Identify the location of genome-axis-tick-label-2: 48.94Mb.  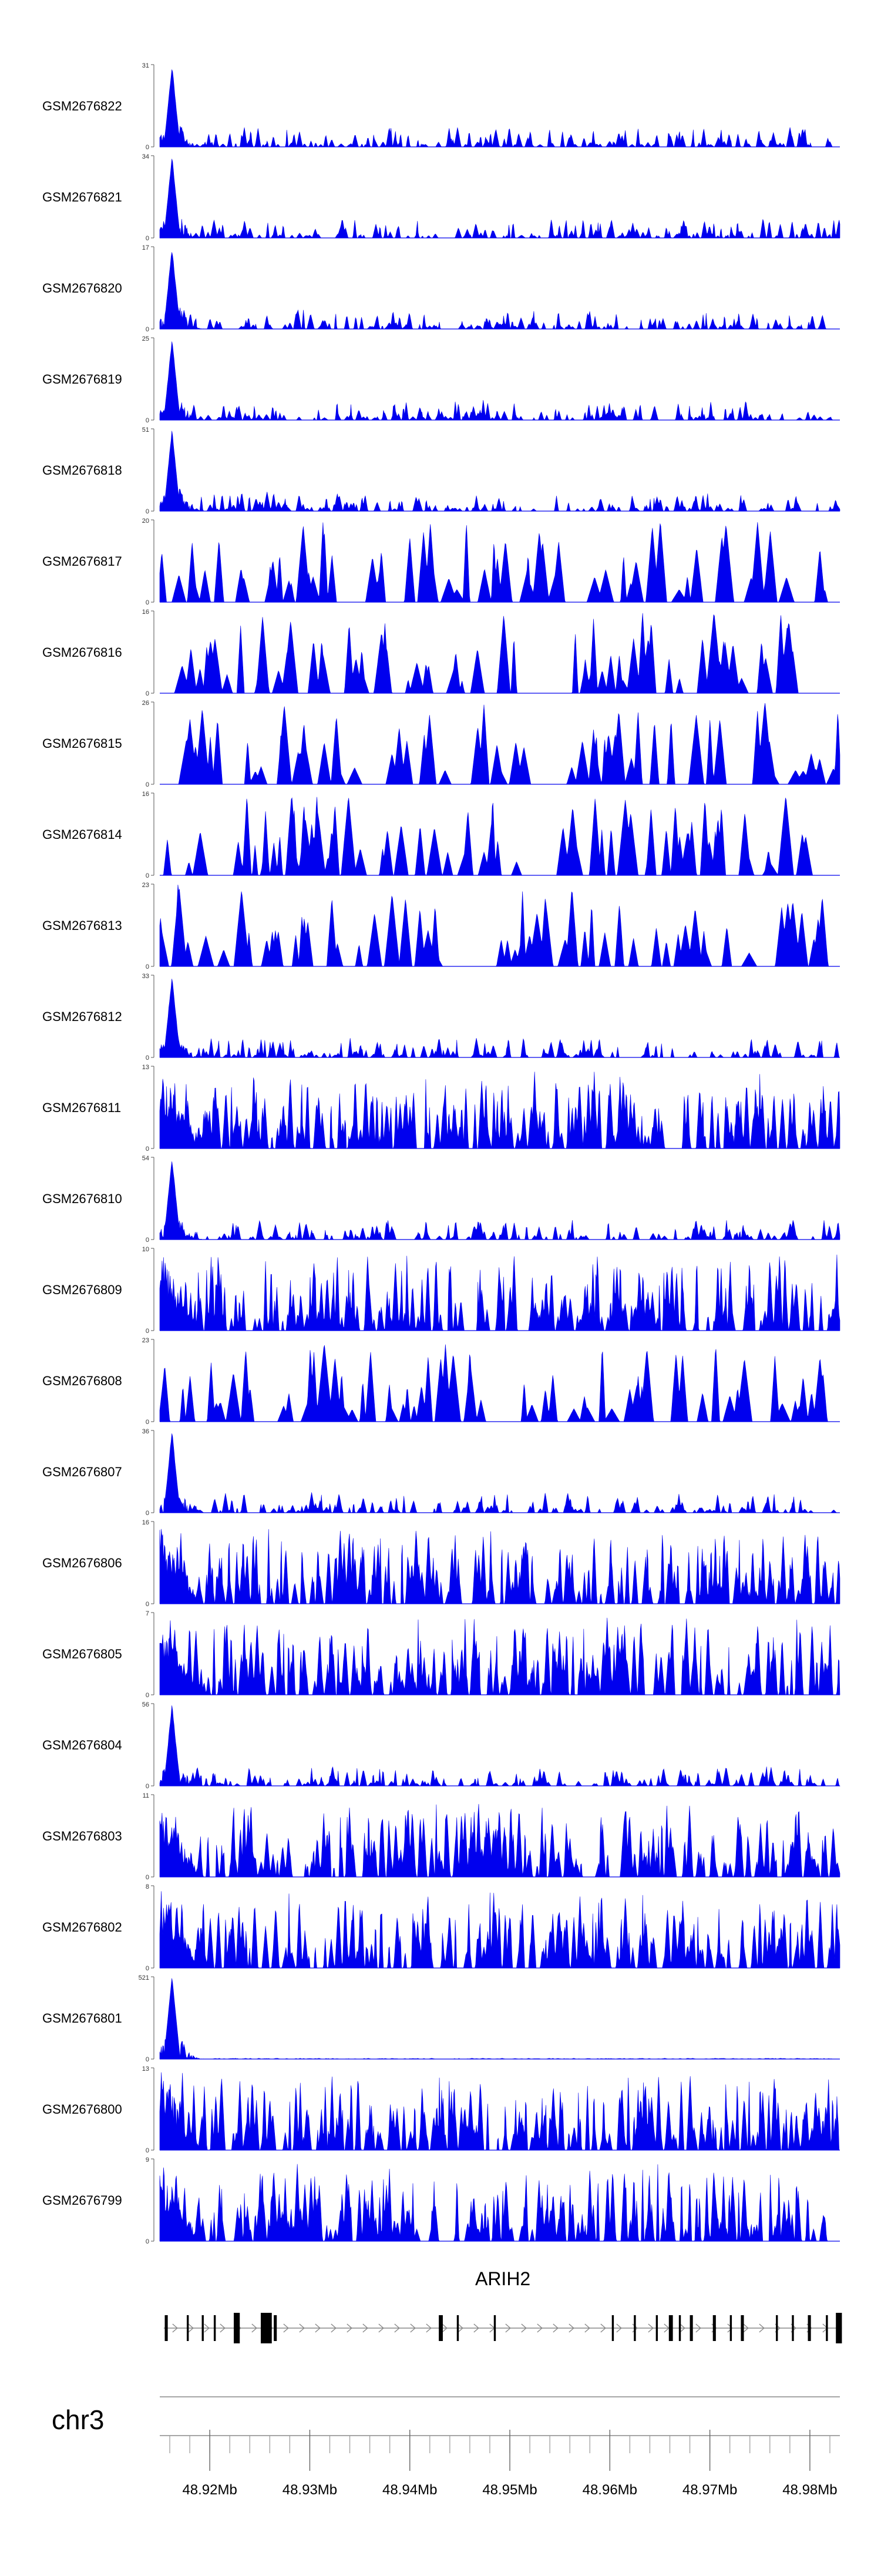
(410, 2490).